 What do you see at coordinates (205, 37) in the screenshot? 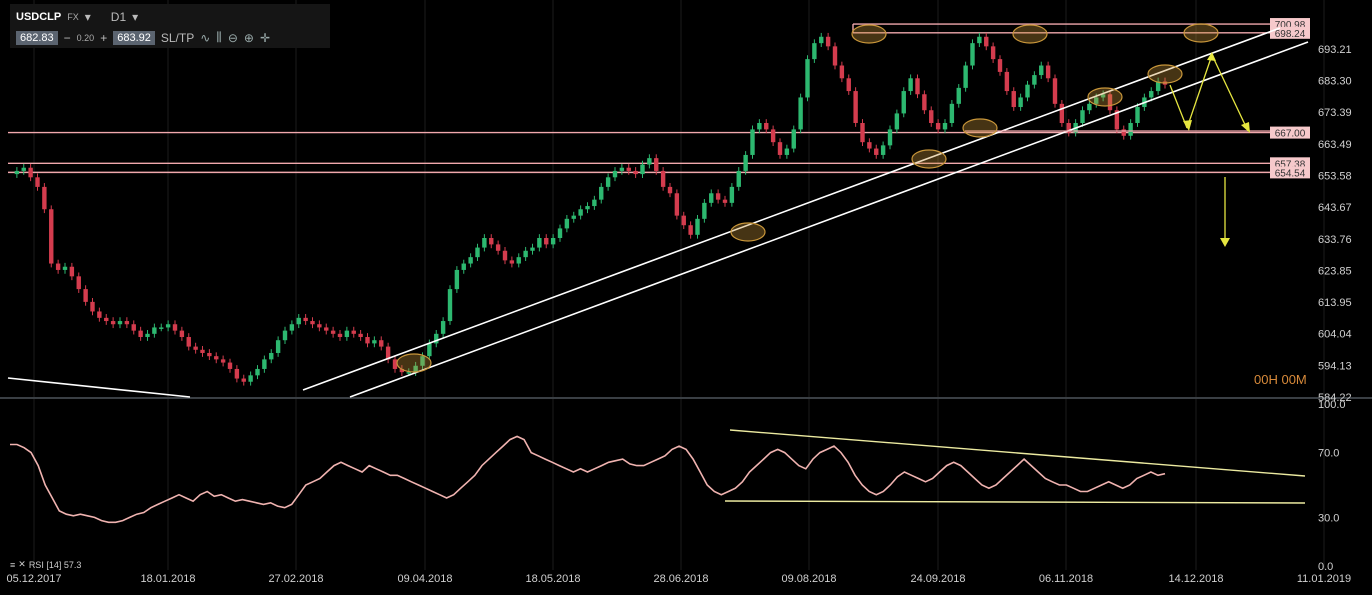
I see `line-chart-icon: ∿` at bounding box center [205, 37].